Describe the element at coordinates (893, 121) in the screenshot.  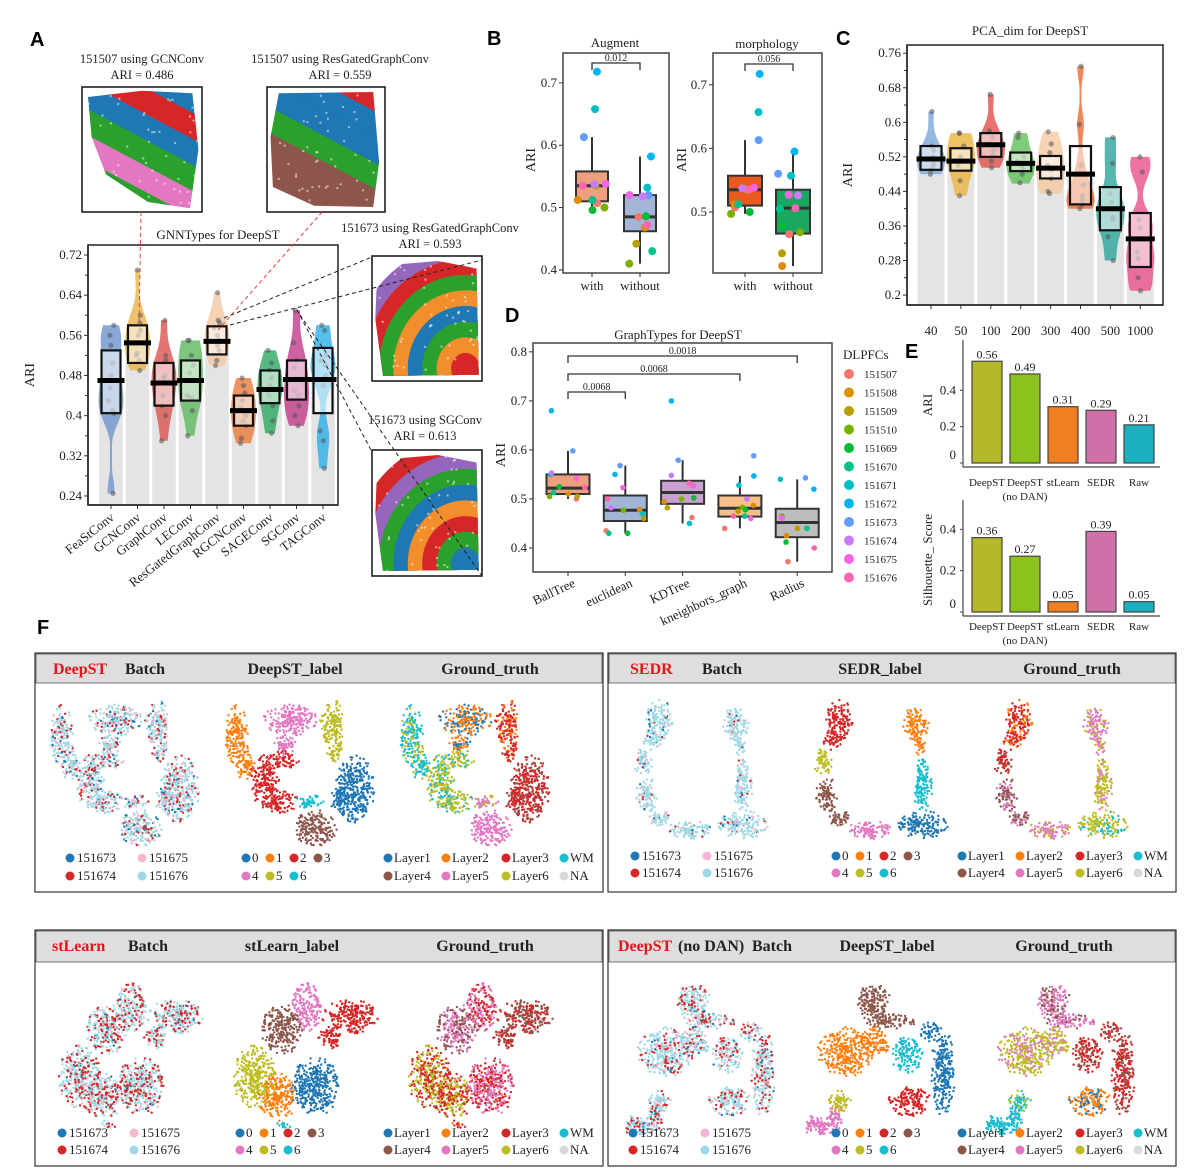
I see `y-tick-label: 0.6` at that location.